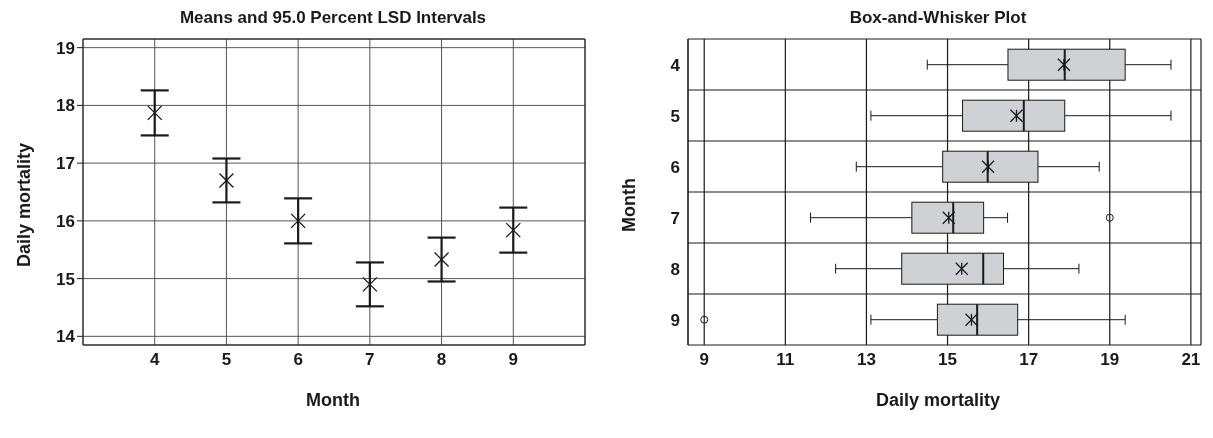  I want to click on y-tick-label: 18, so click(65, 106).